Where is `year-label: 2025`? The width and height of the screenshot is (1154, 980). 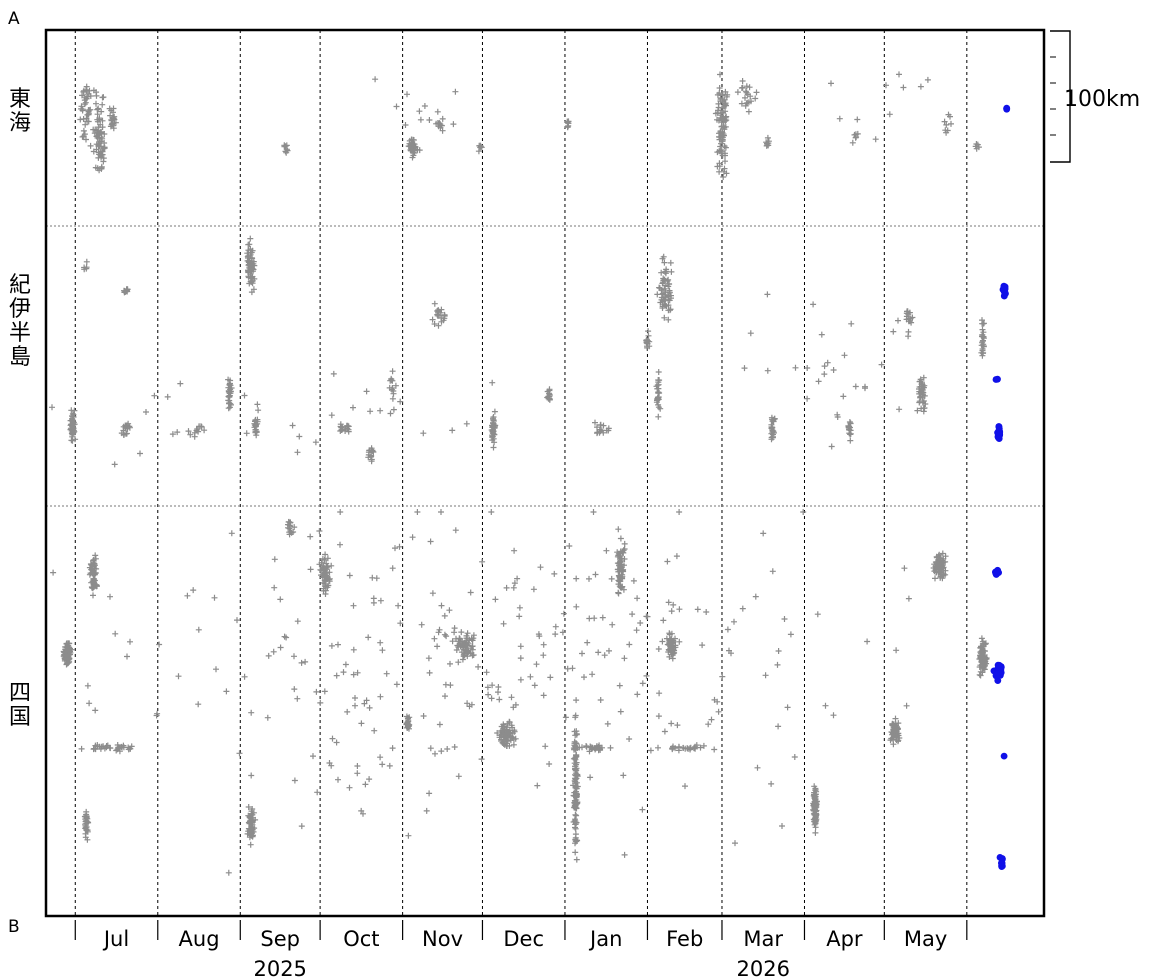 year-label: 2025 is located at coordinates (279, 968).